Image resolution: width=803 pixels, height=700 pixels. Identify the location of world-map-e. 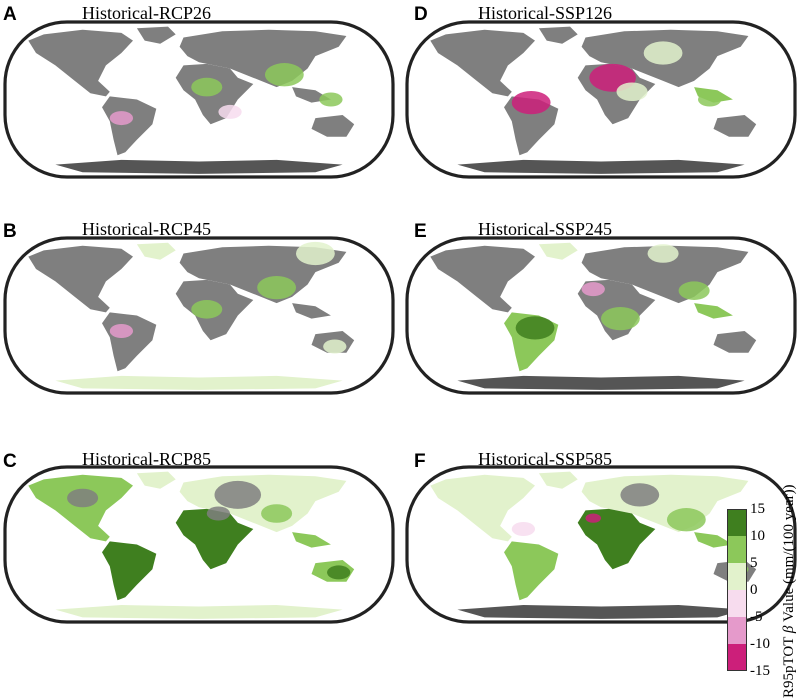
(601, 315).